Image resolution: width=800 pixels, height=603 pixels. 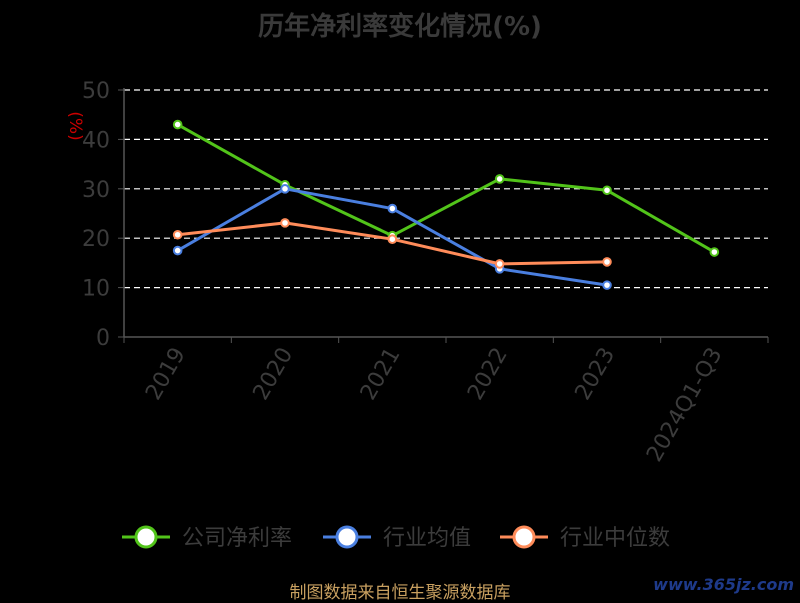 I want to click on watermark: www.365jz.com, so click(x=723, y=584).